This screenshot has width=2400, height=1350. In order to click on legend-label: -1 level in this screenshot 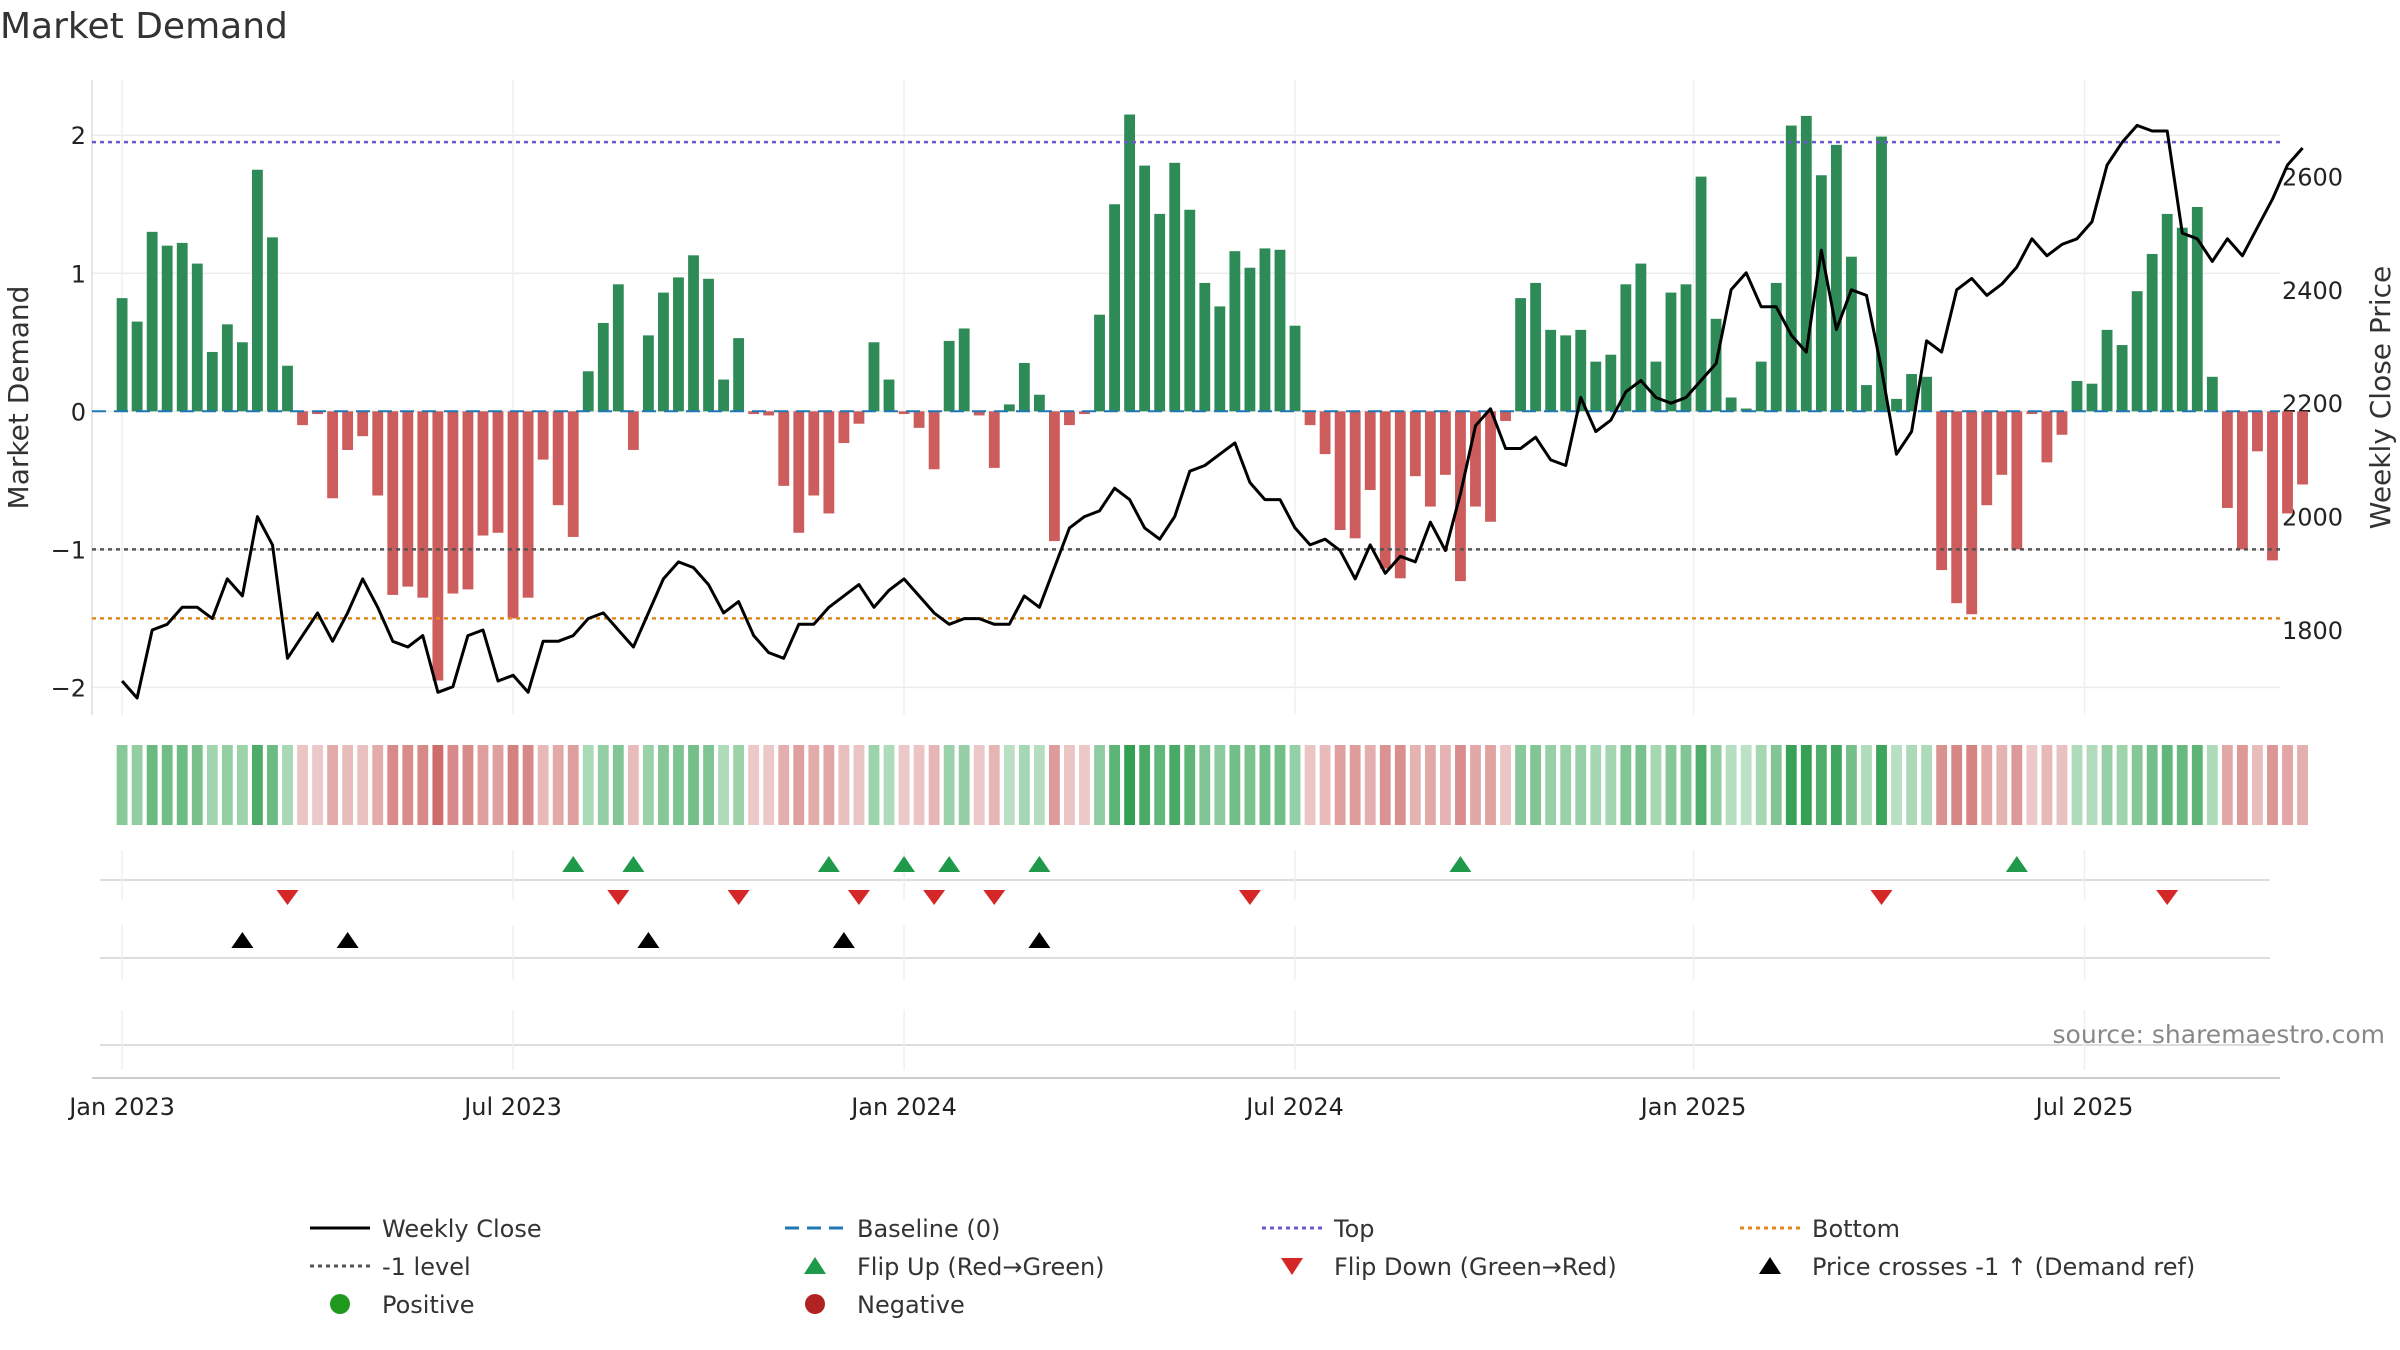, I will do `click(426, 1267)`.